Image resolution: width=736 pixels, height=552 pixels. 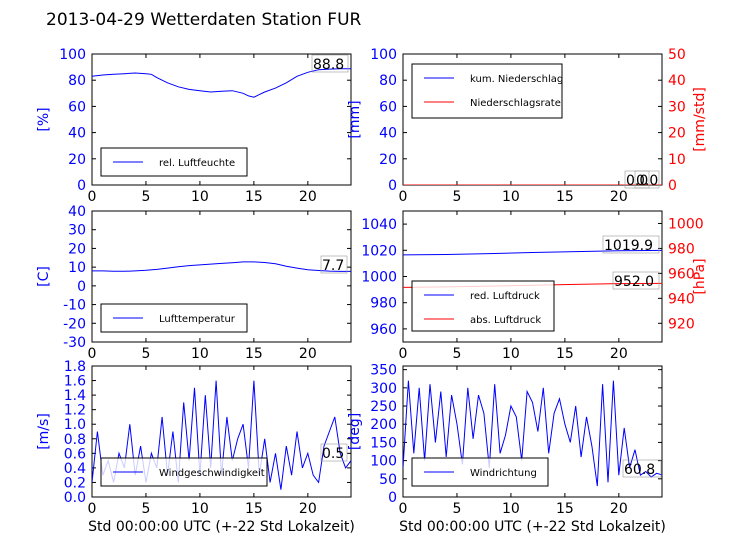 What do you see at coordinates (44, 276) in the screenshot?
I see `y-axis-label: [C]` at bounding box center [44, 276].